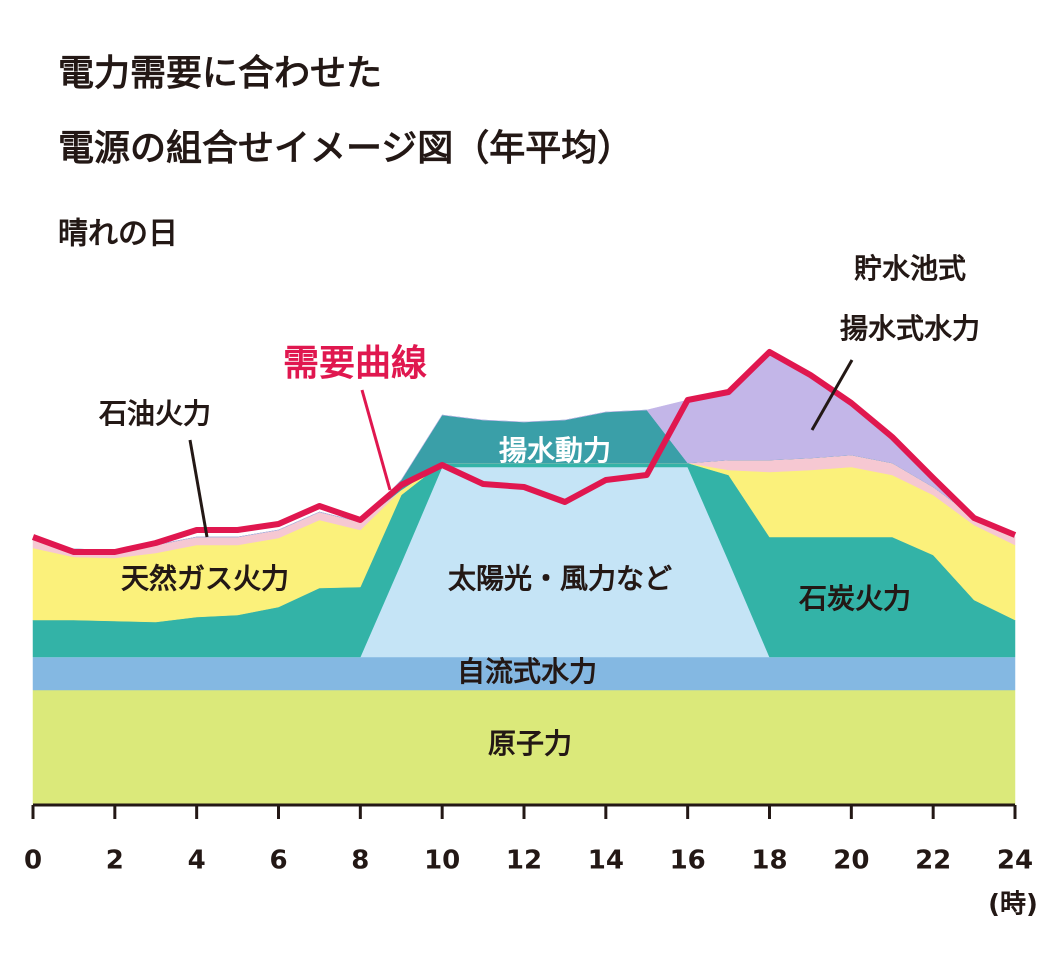  Describe the element at coordinates (688, 861) in the screenshot. I see `x-tick-label: 16` at that location.